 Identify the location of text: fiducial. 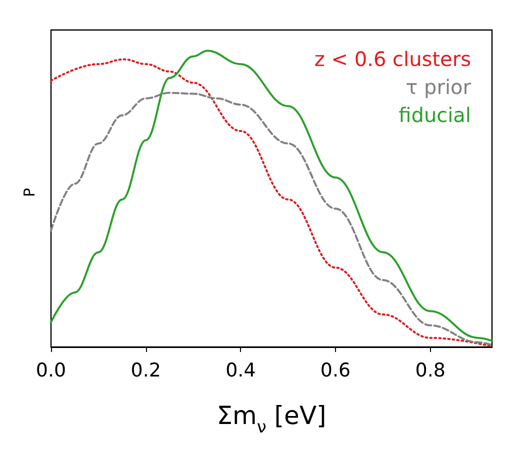
(434, 115).